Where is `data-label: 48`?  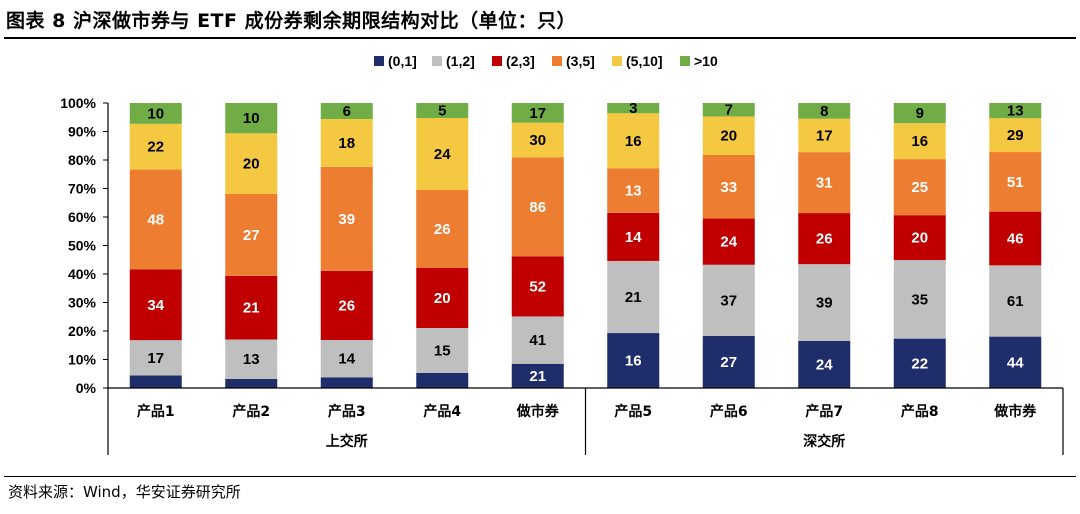 data-label: 48 is located at coordinates (155, 219).